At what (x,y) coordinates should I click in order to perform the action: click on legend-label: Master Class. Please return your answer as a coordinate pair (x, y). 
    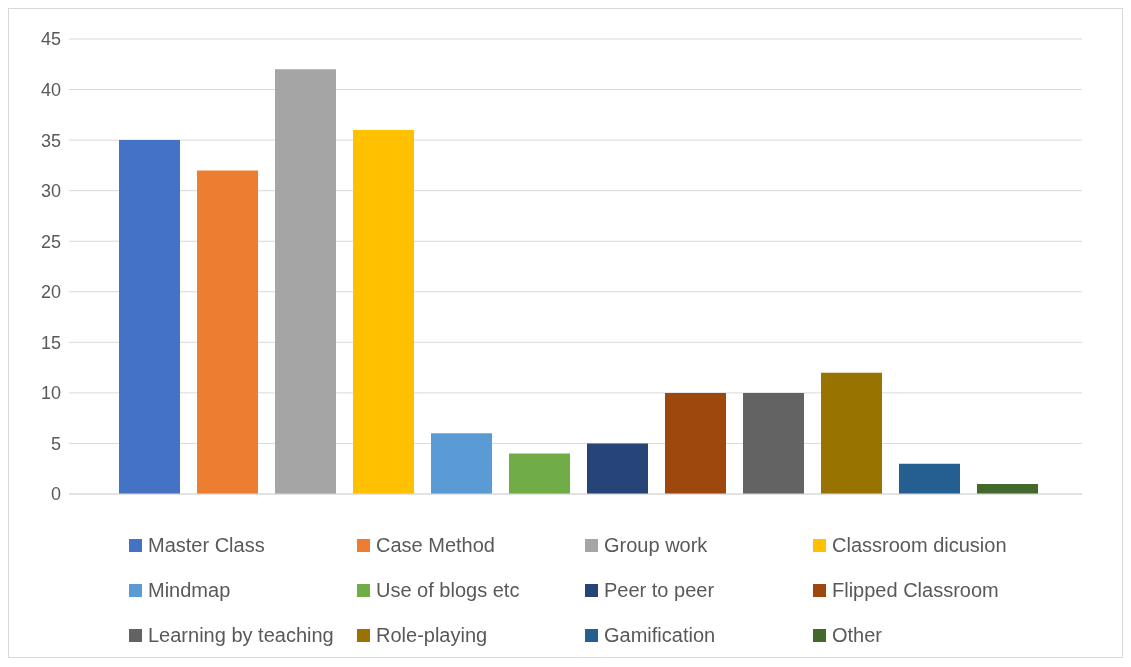
    Looking at the image, I should click on (206, 545).